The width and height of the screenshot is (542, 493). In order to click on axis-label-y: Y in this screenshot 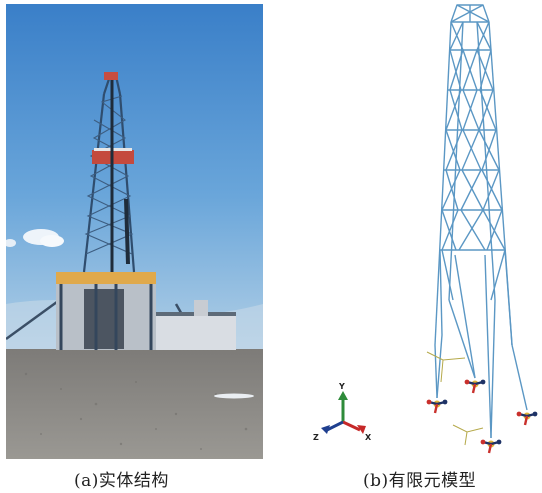, I will do `click(341, 386)`.